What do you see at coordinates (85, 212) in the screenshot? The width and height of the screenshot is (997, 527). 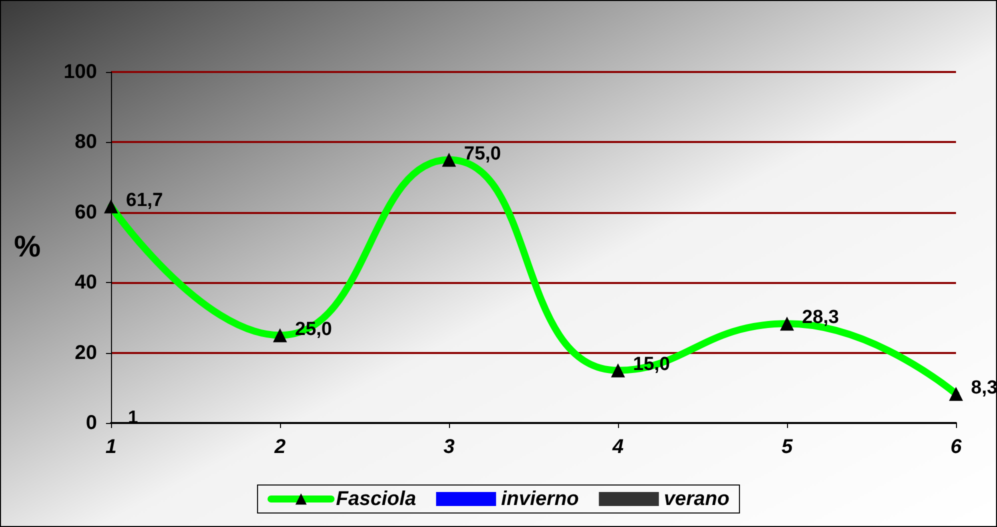 I see `y-tick-label: 60` at bounding box center [85, 212].